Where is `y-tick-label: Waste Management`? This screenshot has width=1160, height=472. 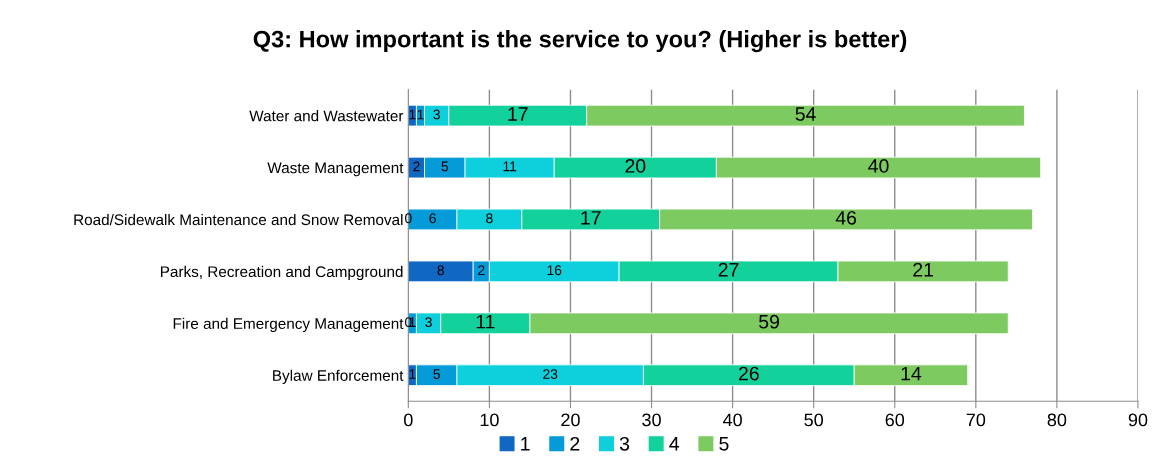 y-tick-label: Waste Management is located at coordinates (335, 169).